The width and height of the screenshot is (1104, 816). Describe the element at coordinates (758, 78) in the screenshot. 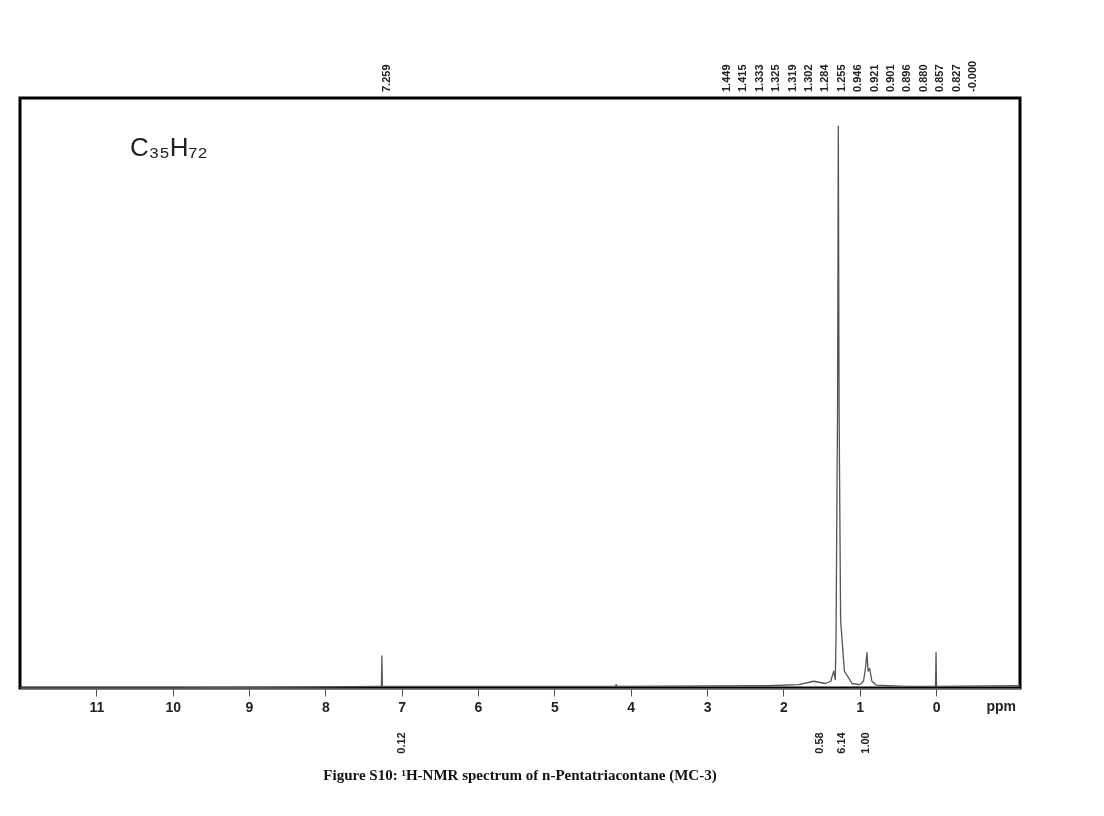

I see `text: 1.333` at that location.